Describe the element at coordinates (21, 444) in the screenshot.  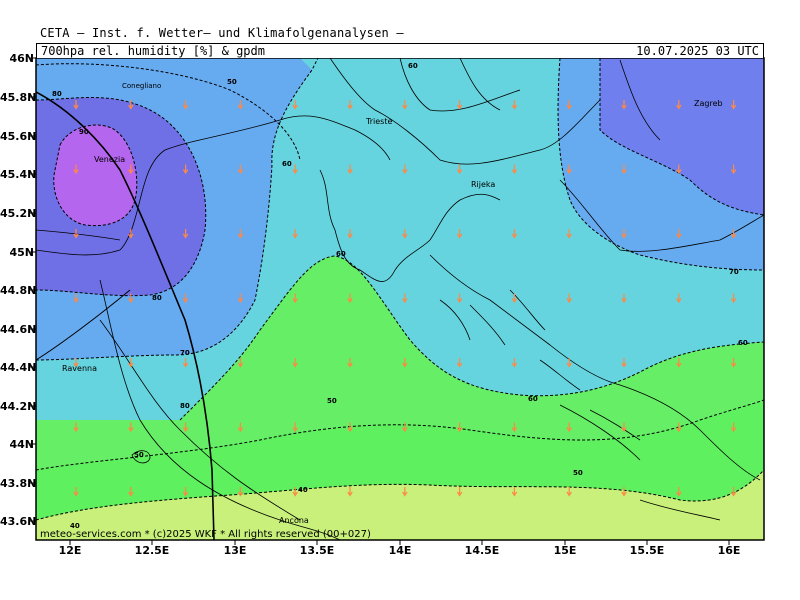
I see `lat-label: 44N` at that location.